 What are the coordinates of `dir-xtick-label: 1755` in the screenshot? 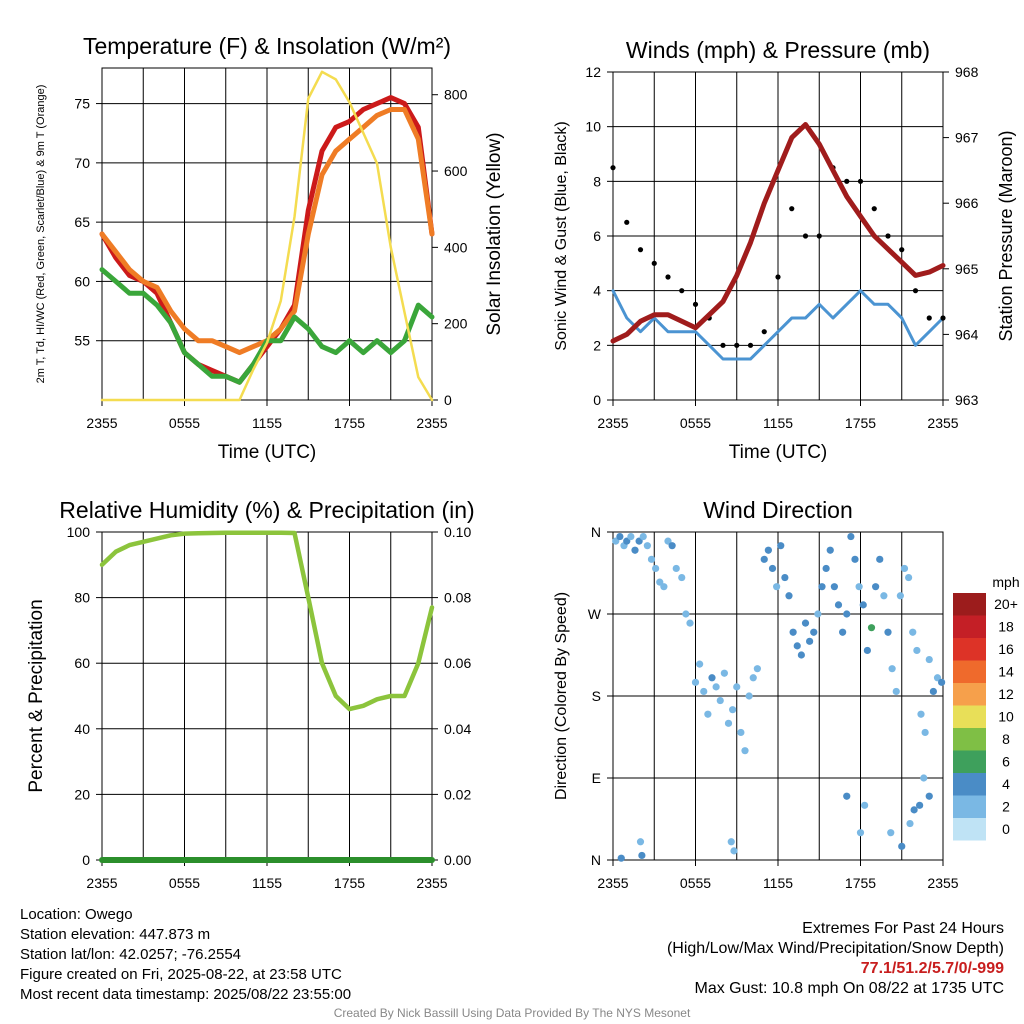 It's located at (860, 883).